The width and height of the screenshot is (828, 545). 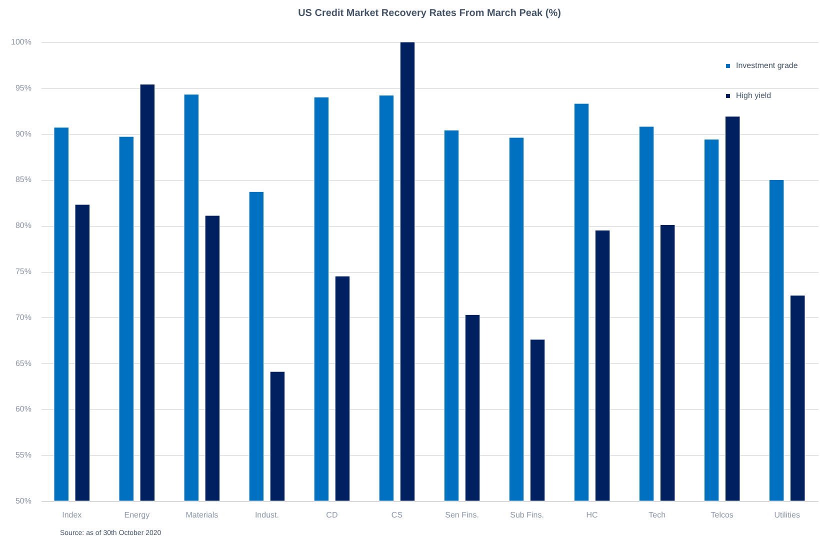 I want to click on x-tick-label: Utilities, so click(x=787, y=515).